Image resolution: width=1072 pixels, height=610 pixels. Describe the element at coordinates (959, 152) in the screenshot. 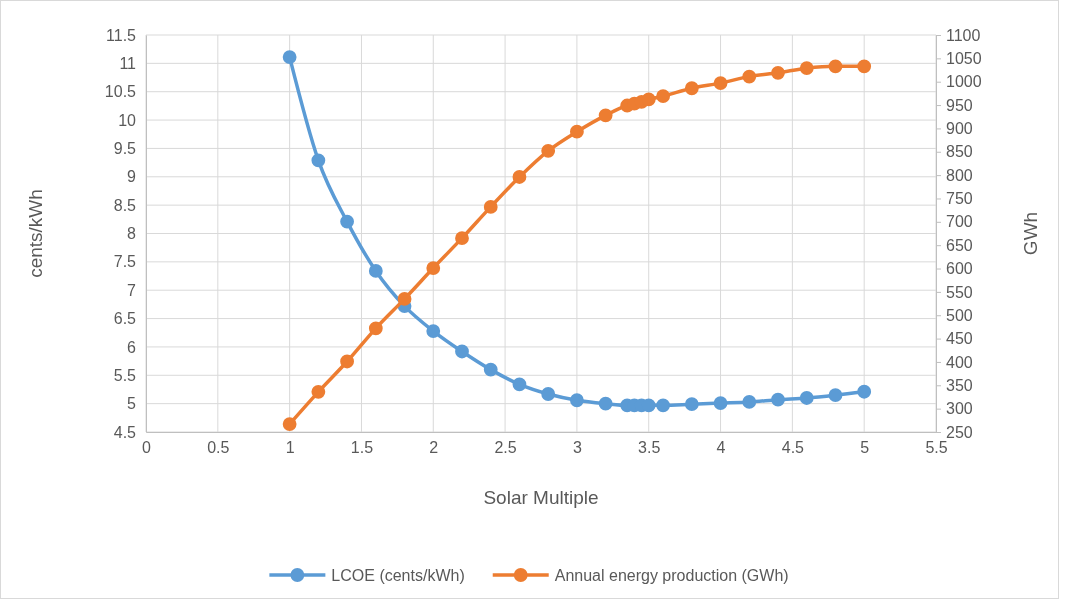

I see `y2-tick-label: 850` at that location.